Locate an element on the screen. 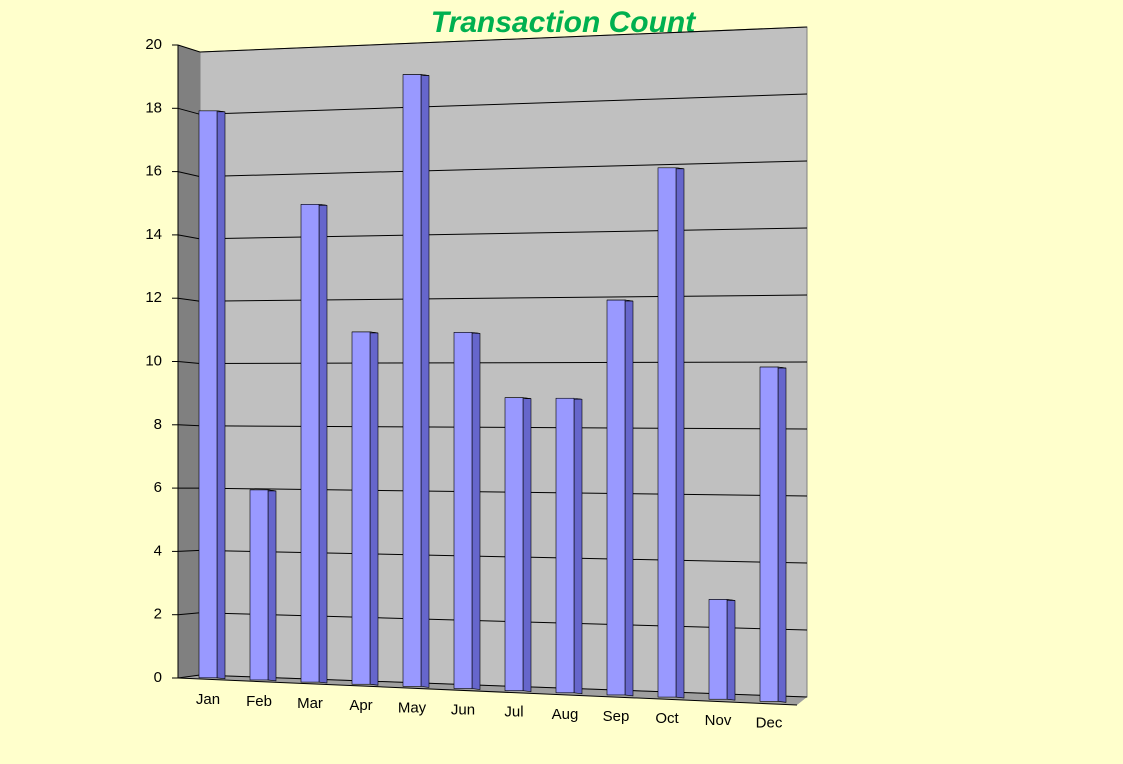 The height and width of the screenshot is (764, 1123). x-axis is located at coordinates (487, 691).